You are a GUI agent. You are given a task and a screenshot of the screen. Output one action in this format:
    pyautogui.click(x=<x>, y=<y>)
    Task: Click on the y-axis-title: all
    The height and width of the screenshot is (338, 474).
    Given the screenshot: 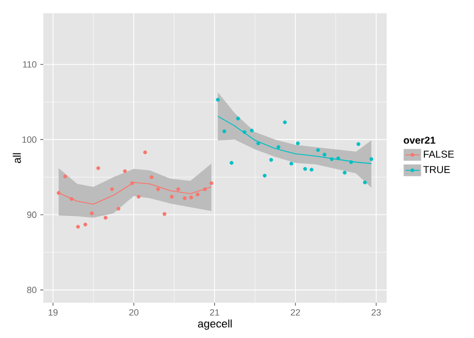 What is the action you would take?
    pyautogui.click(x=16, y=158)
    